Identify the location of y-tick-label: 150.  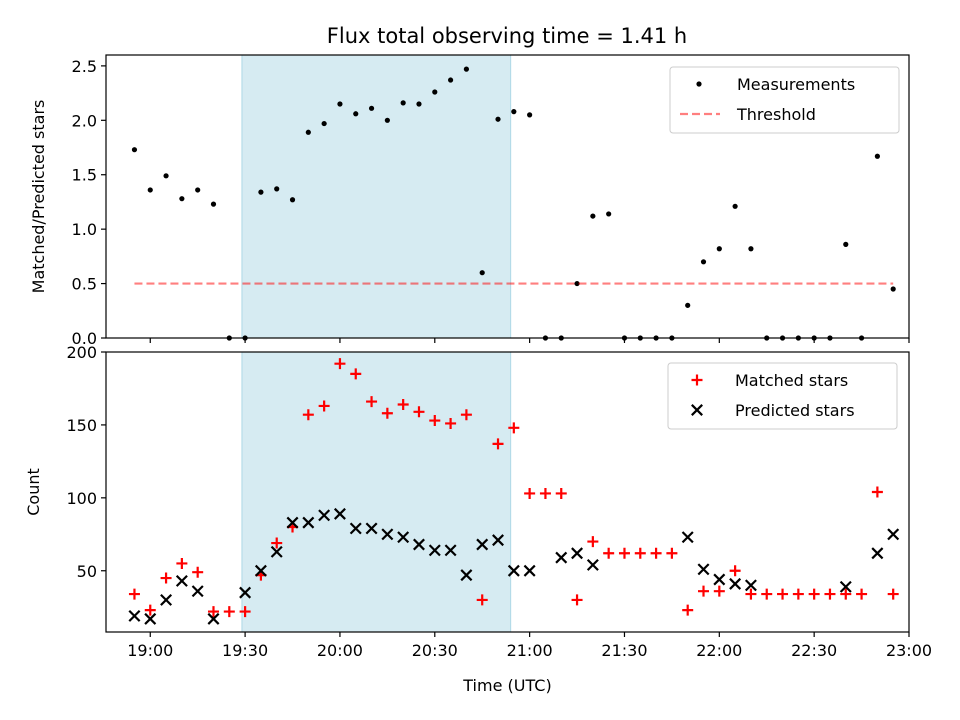
(81, 425).